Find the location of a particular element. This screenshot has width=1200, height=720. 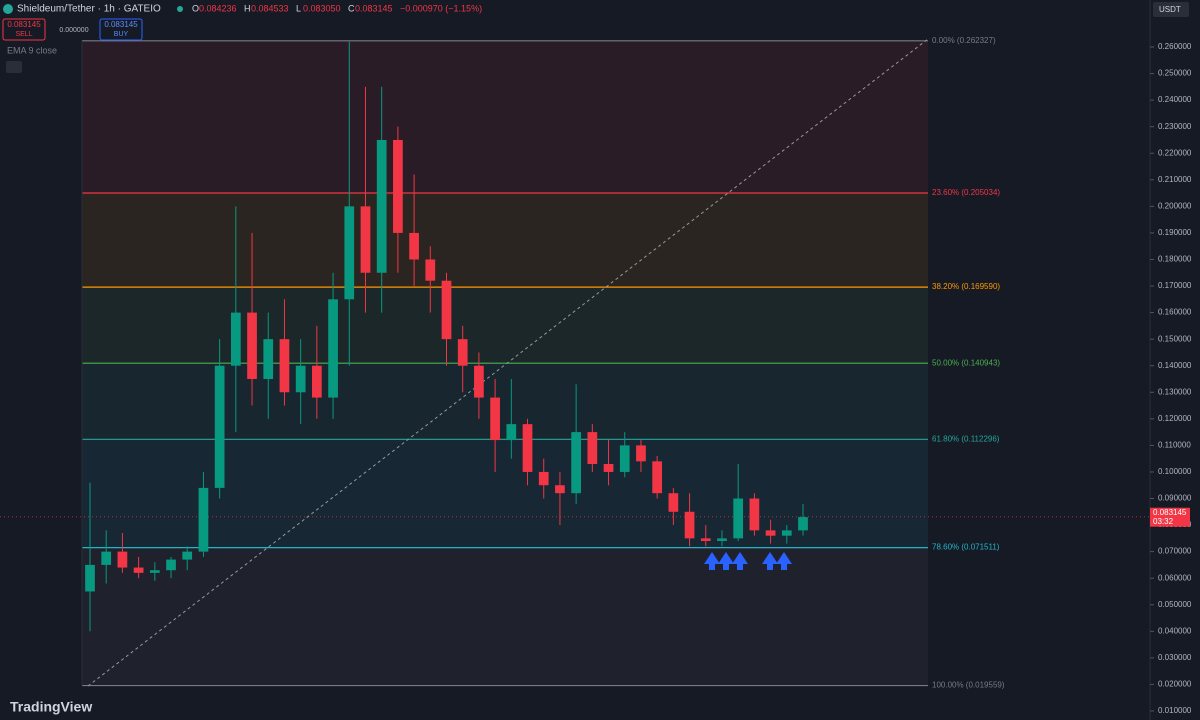

indicator: EMA 9 close is located at coordinates (32, 50).